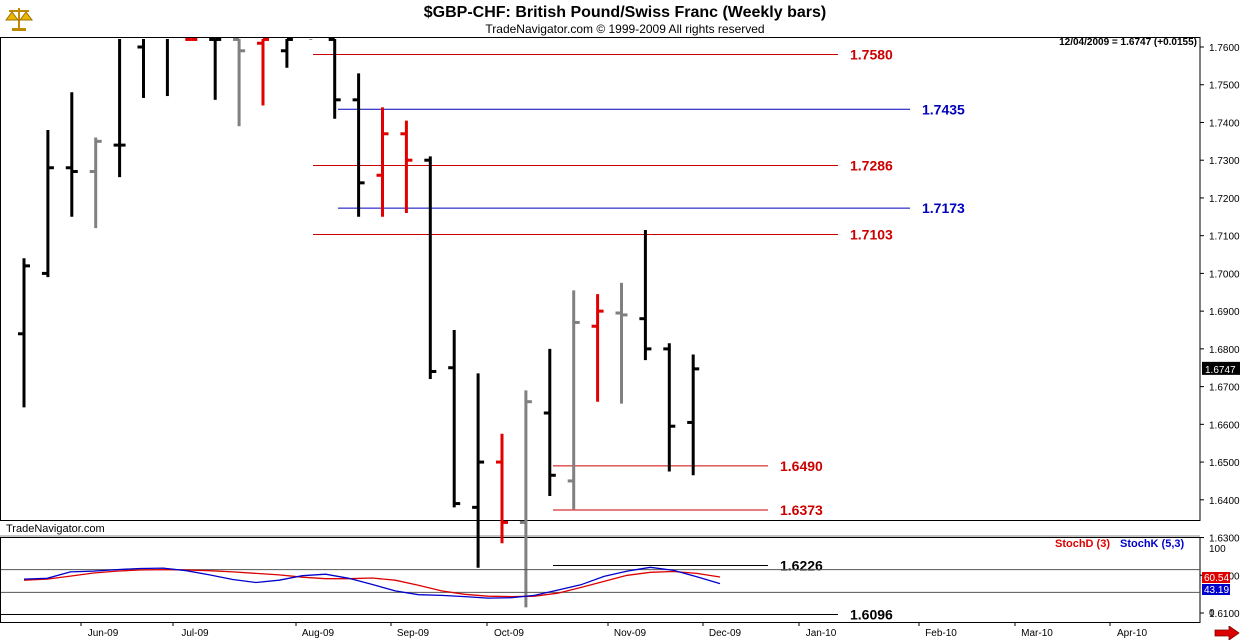 This screenshot has width=1250, height=643. What do you see at coordinates (801, 510) in the screenshot?
I see `level-label: 1.6373` at bounding box center [801, 510].